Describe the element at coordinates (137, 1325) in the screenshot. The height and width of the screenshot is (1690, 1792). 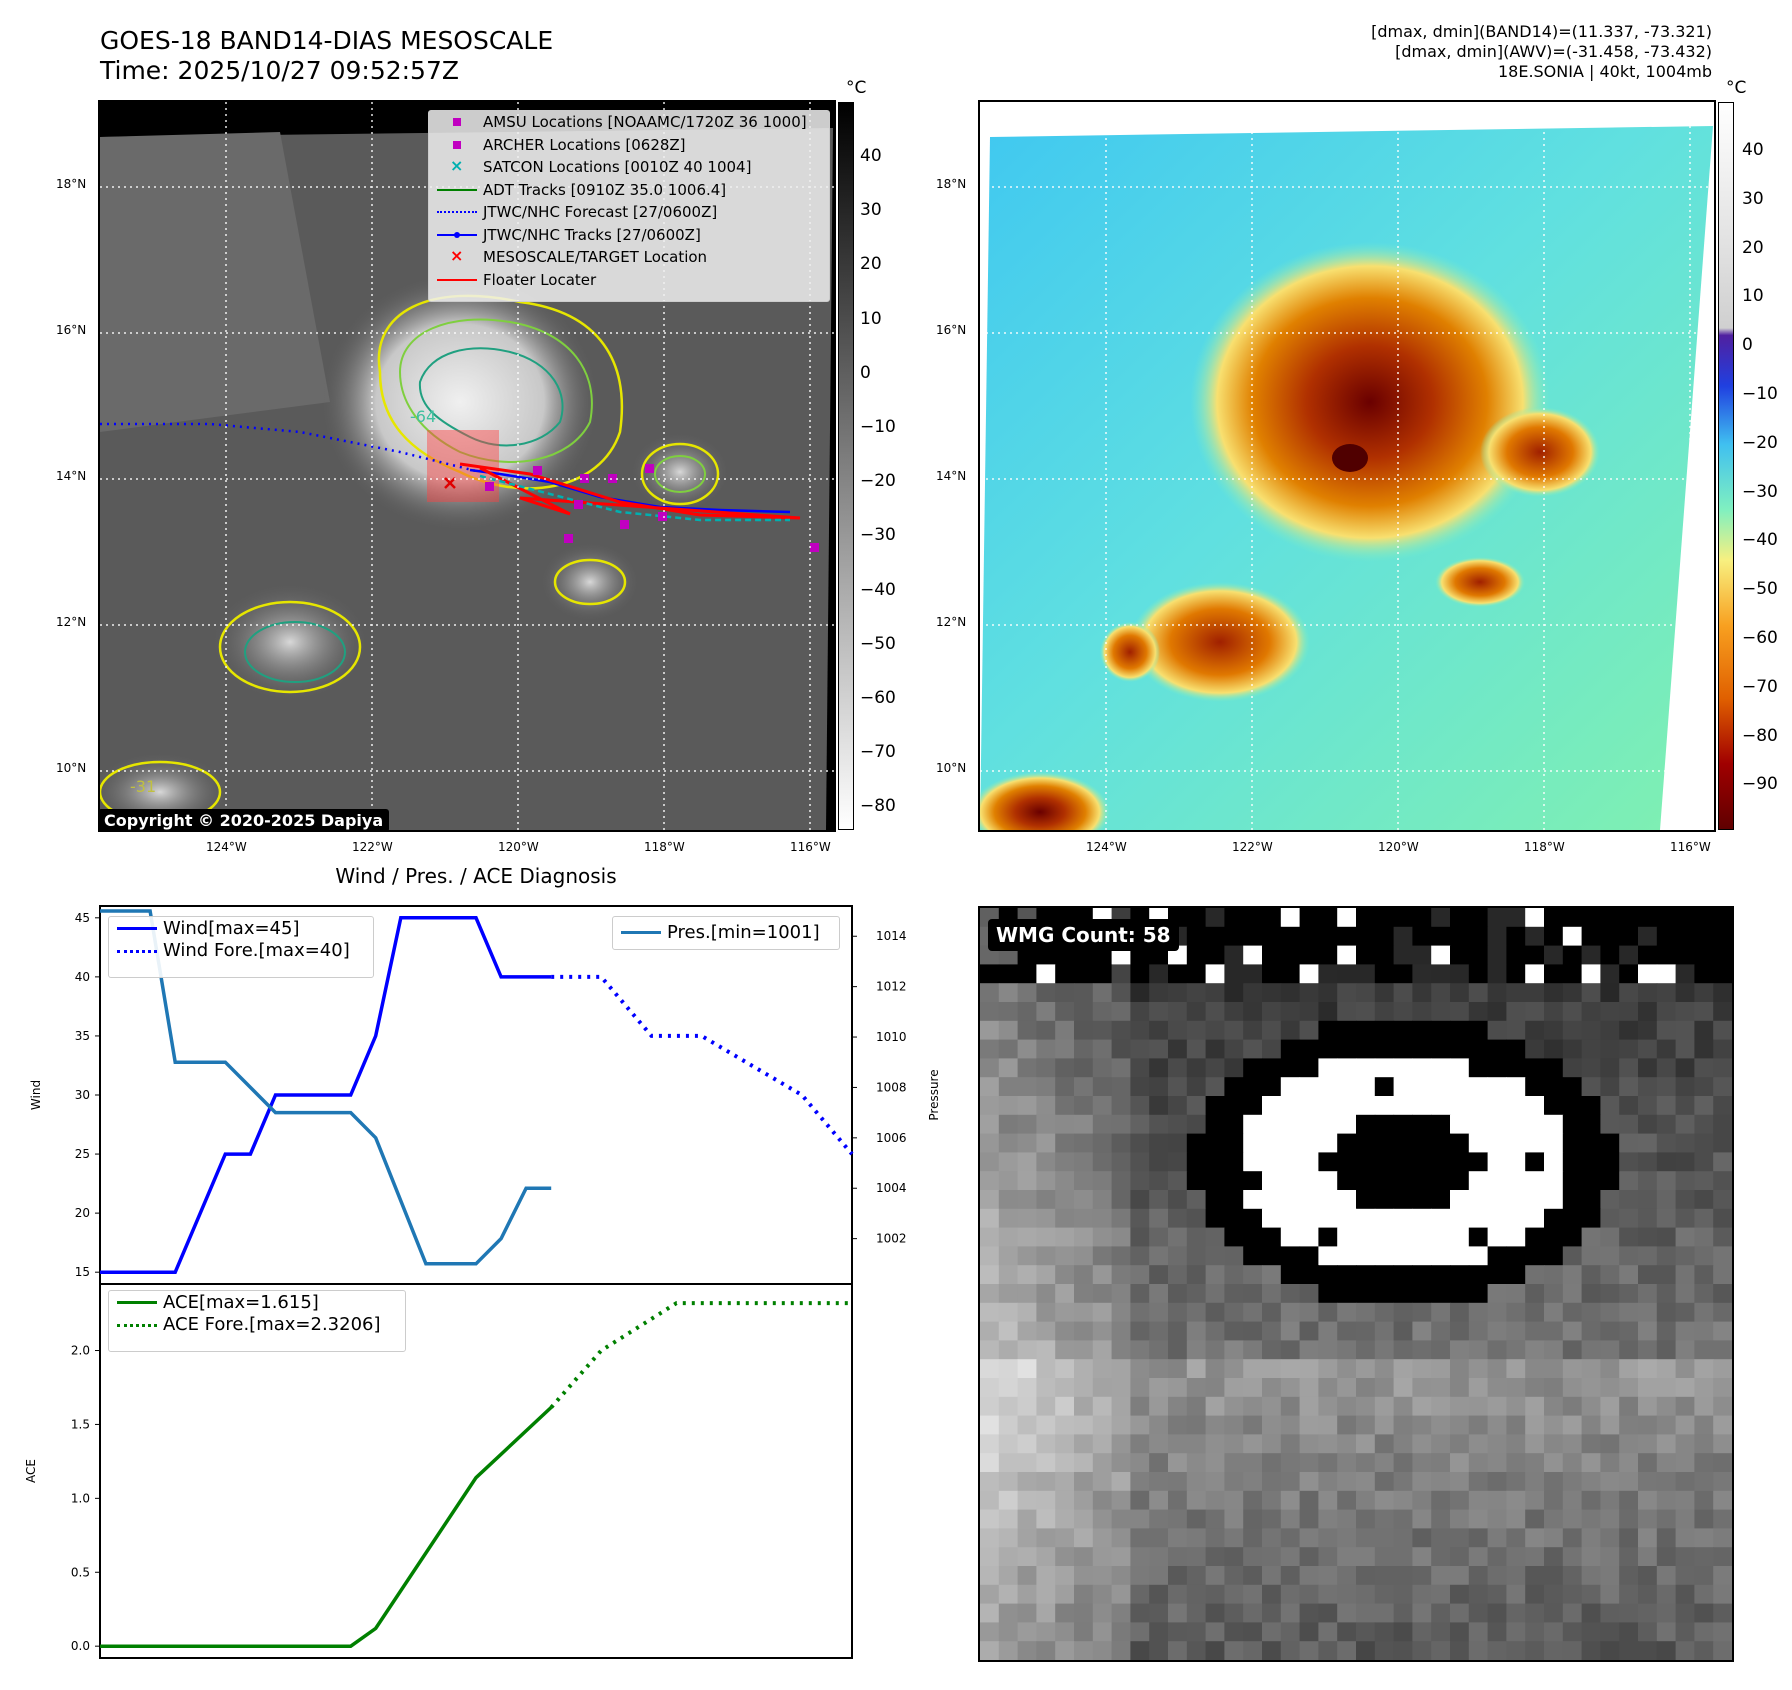
I see `ace-fore-legend-line` at that location.